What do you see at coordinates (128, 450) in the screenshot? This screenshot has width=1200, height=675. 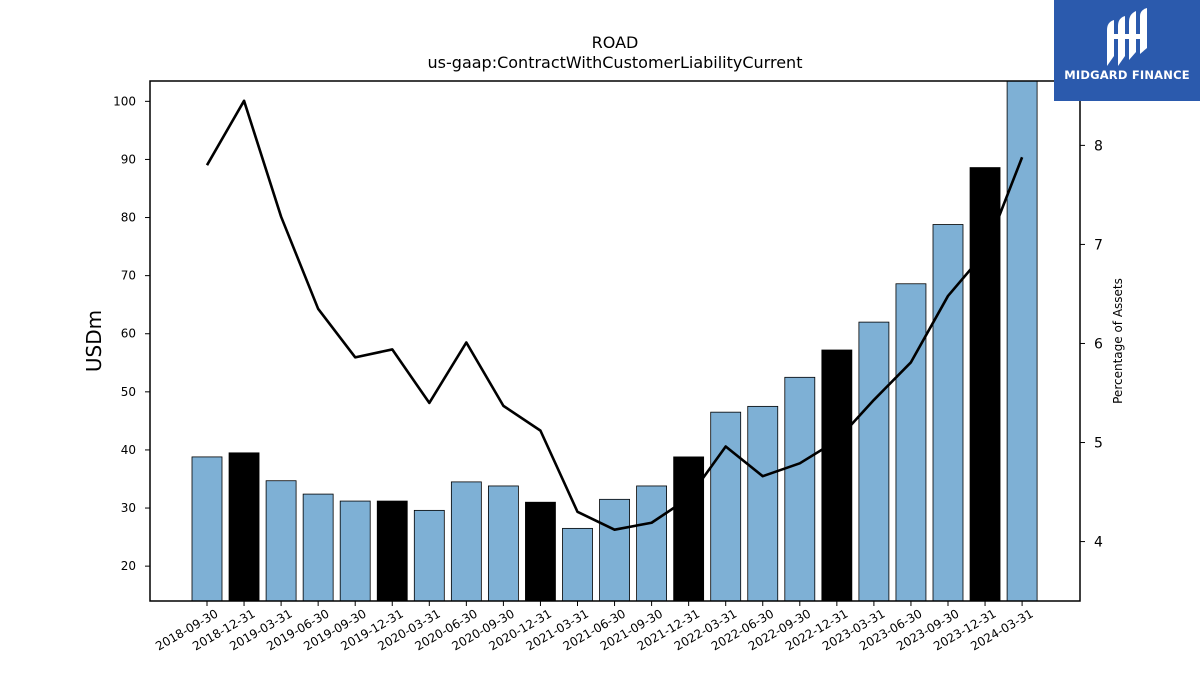 I see `y-tick-label-left: 40` at bounding box center [128, 450].